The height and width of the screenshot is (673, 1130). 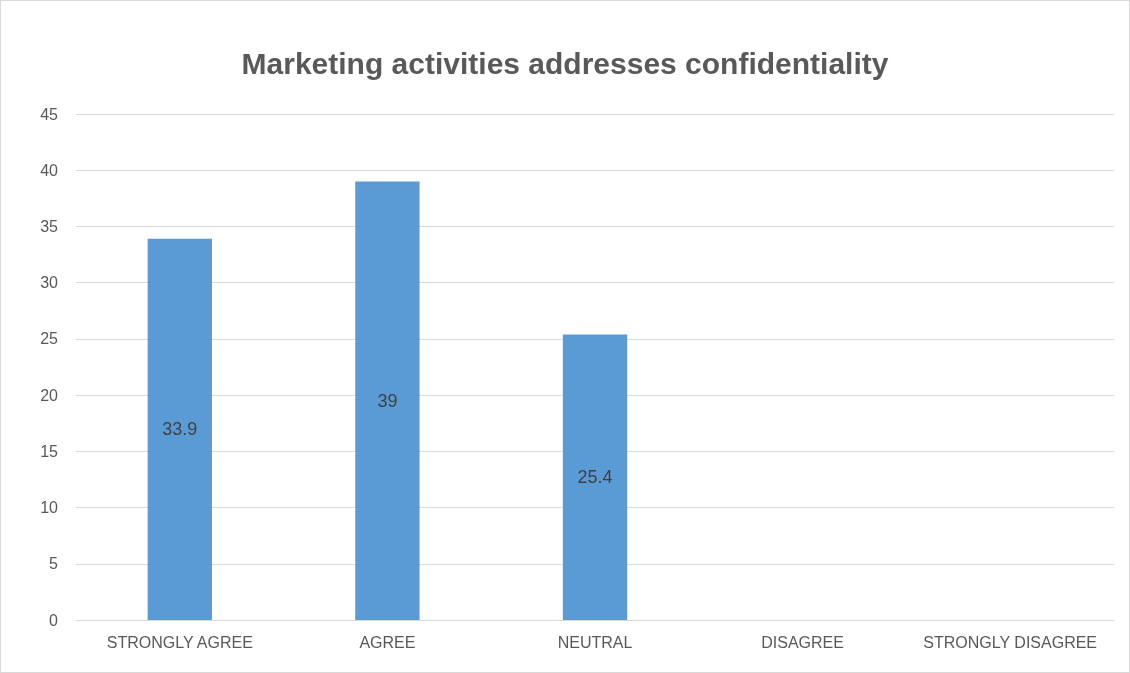 What do you see at coordinates (54, 564) in the screenshot?
I see `y-tick-label: 5` at bounding box center [54, 564].